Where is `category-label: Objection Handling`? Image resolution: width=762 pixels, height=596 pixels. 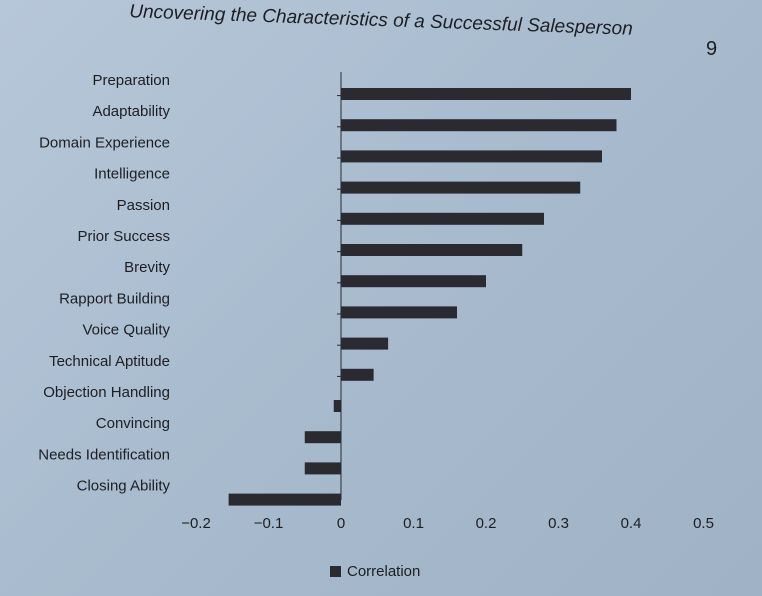
category-label: Objection Handling is located at coordinates (106, 392).